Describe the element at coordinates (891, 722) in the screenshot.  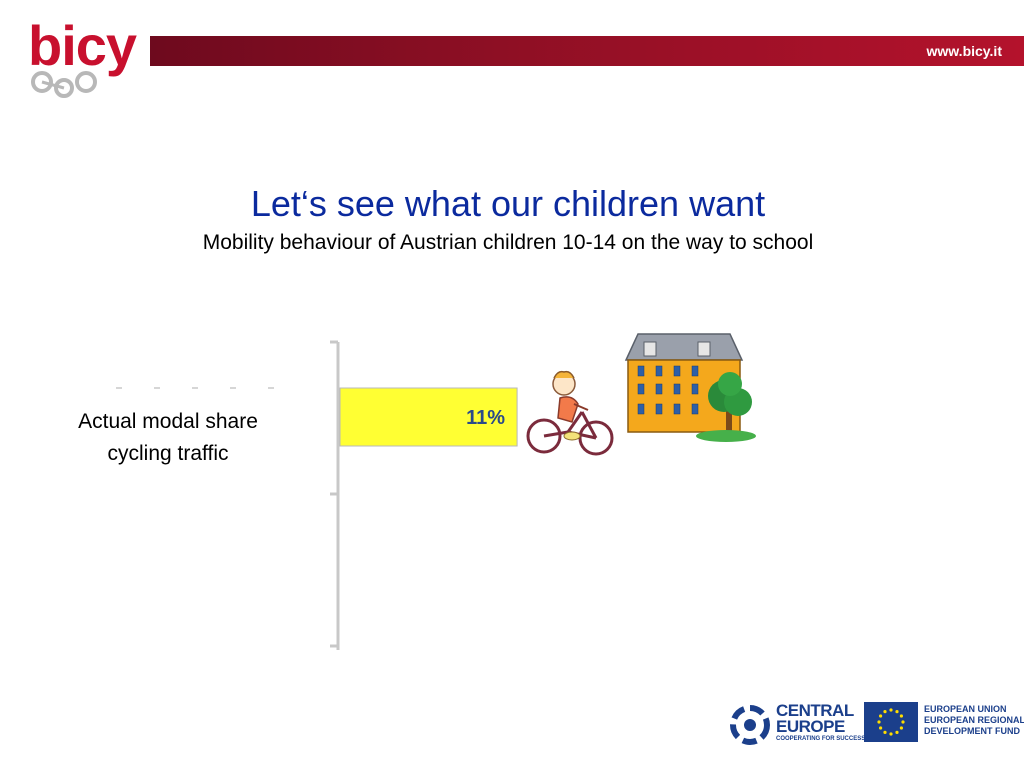
I see `eu-flag-icon` at that location.